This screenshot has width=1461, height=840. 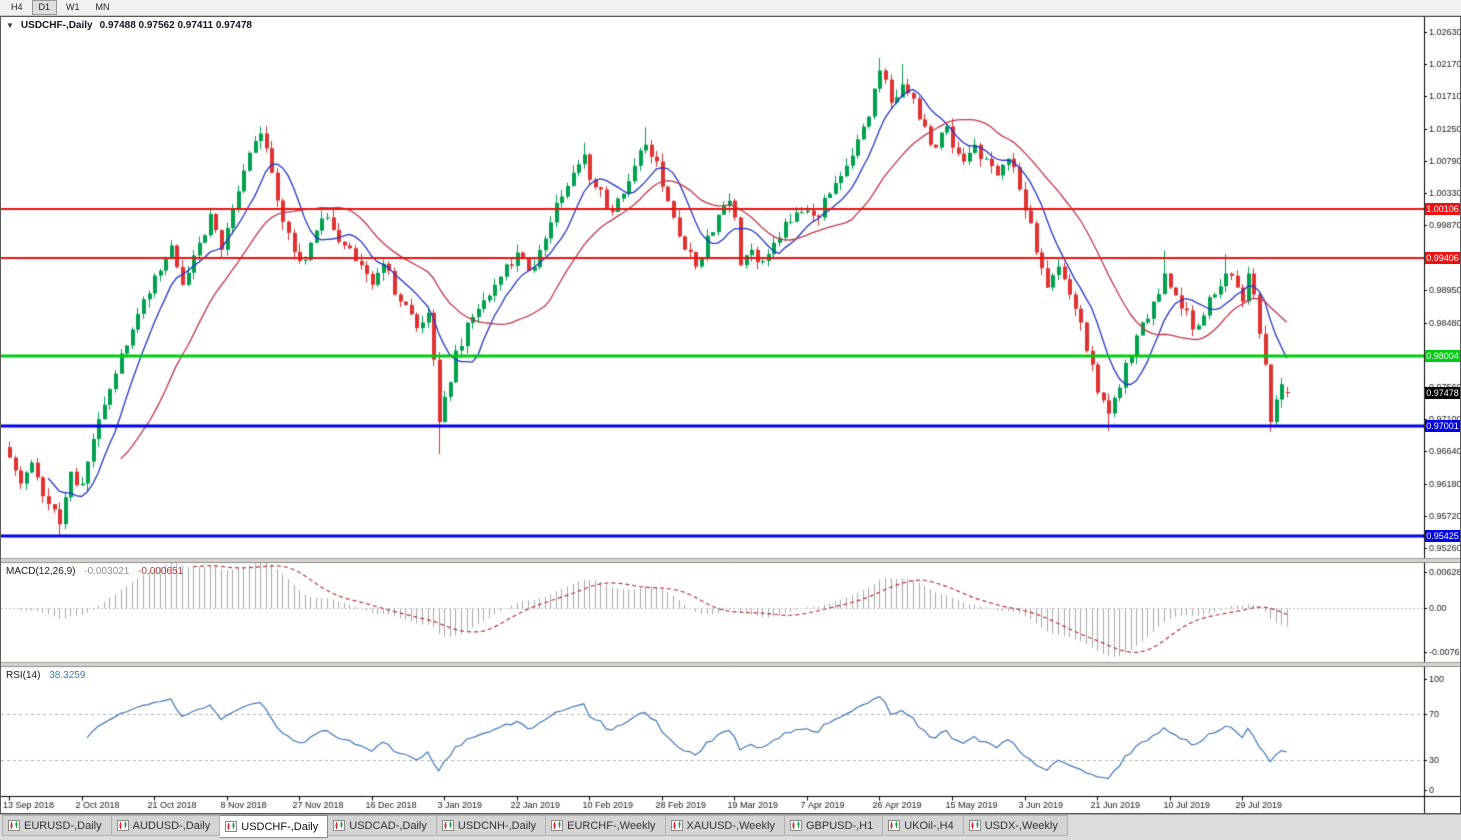 What do you see at coordinates (1442, 426) in the screenshot?
I see `price-level-label-0.97001: 0.97001` at bounding box center [1442, 426].